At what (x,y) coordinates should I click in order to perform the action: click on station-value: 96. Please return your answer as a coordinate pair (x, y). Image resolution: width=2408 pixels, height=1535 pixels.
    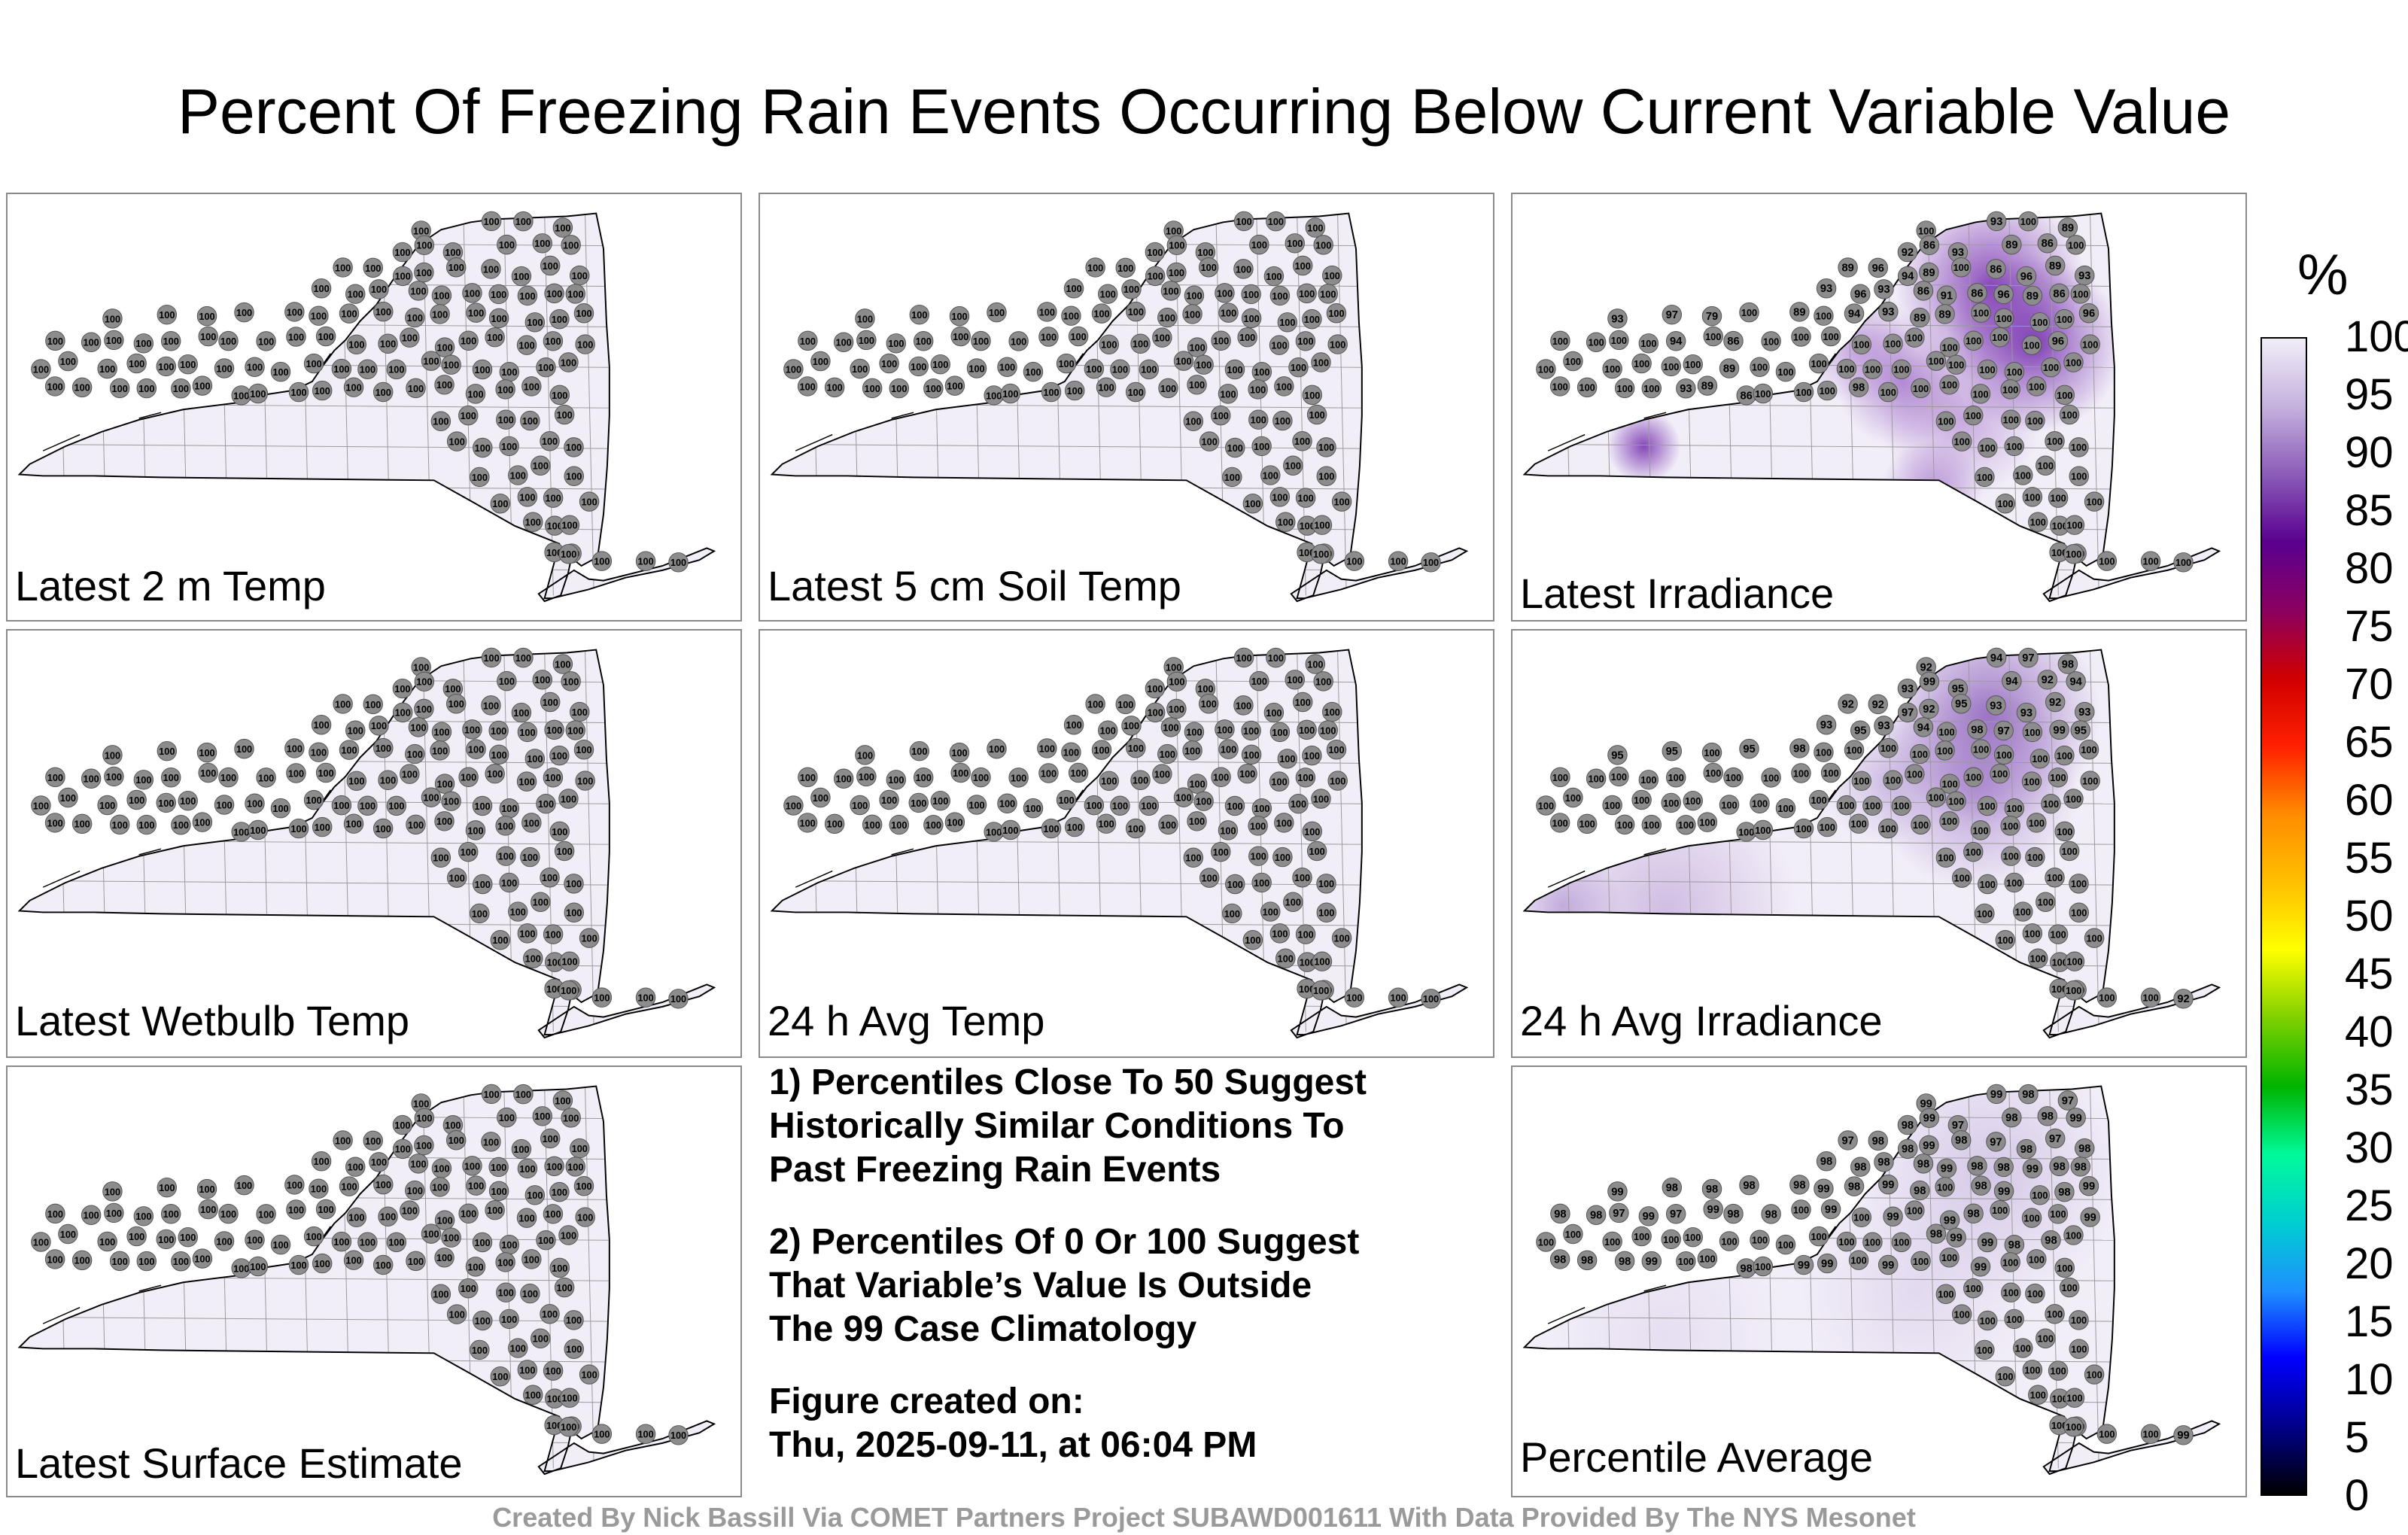
    Looking at the image, I should click on (2058, 342).